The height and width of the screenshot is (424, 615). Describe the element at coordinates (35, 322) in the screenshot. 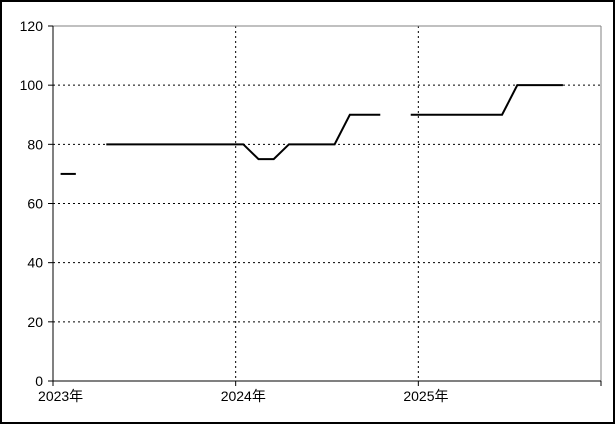

I see `y-tick-label: 20` at that location.